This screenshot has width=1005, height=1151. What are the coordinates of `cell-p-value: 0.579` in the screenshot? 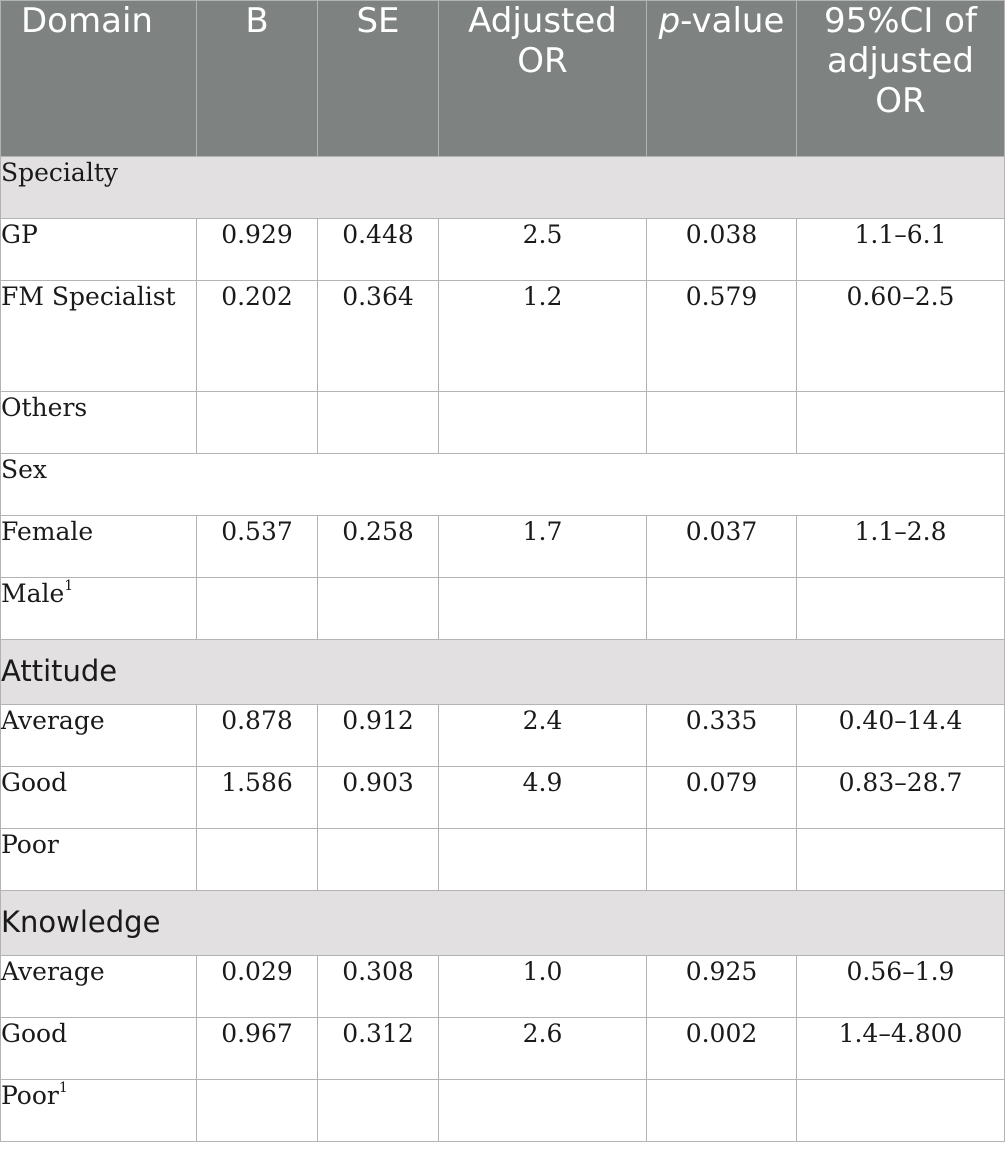 It's located at (721, 336).